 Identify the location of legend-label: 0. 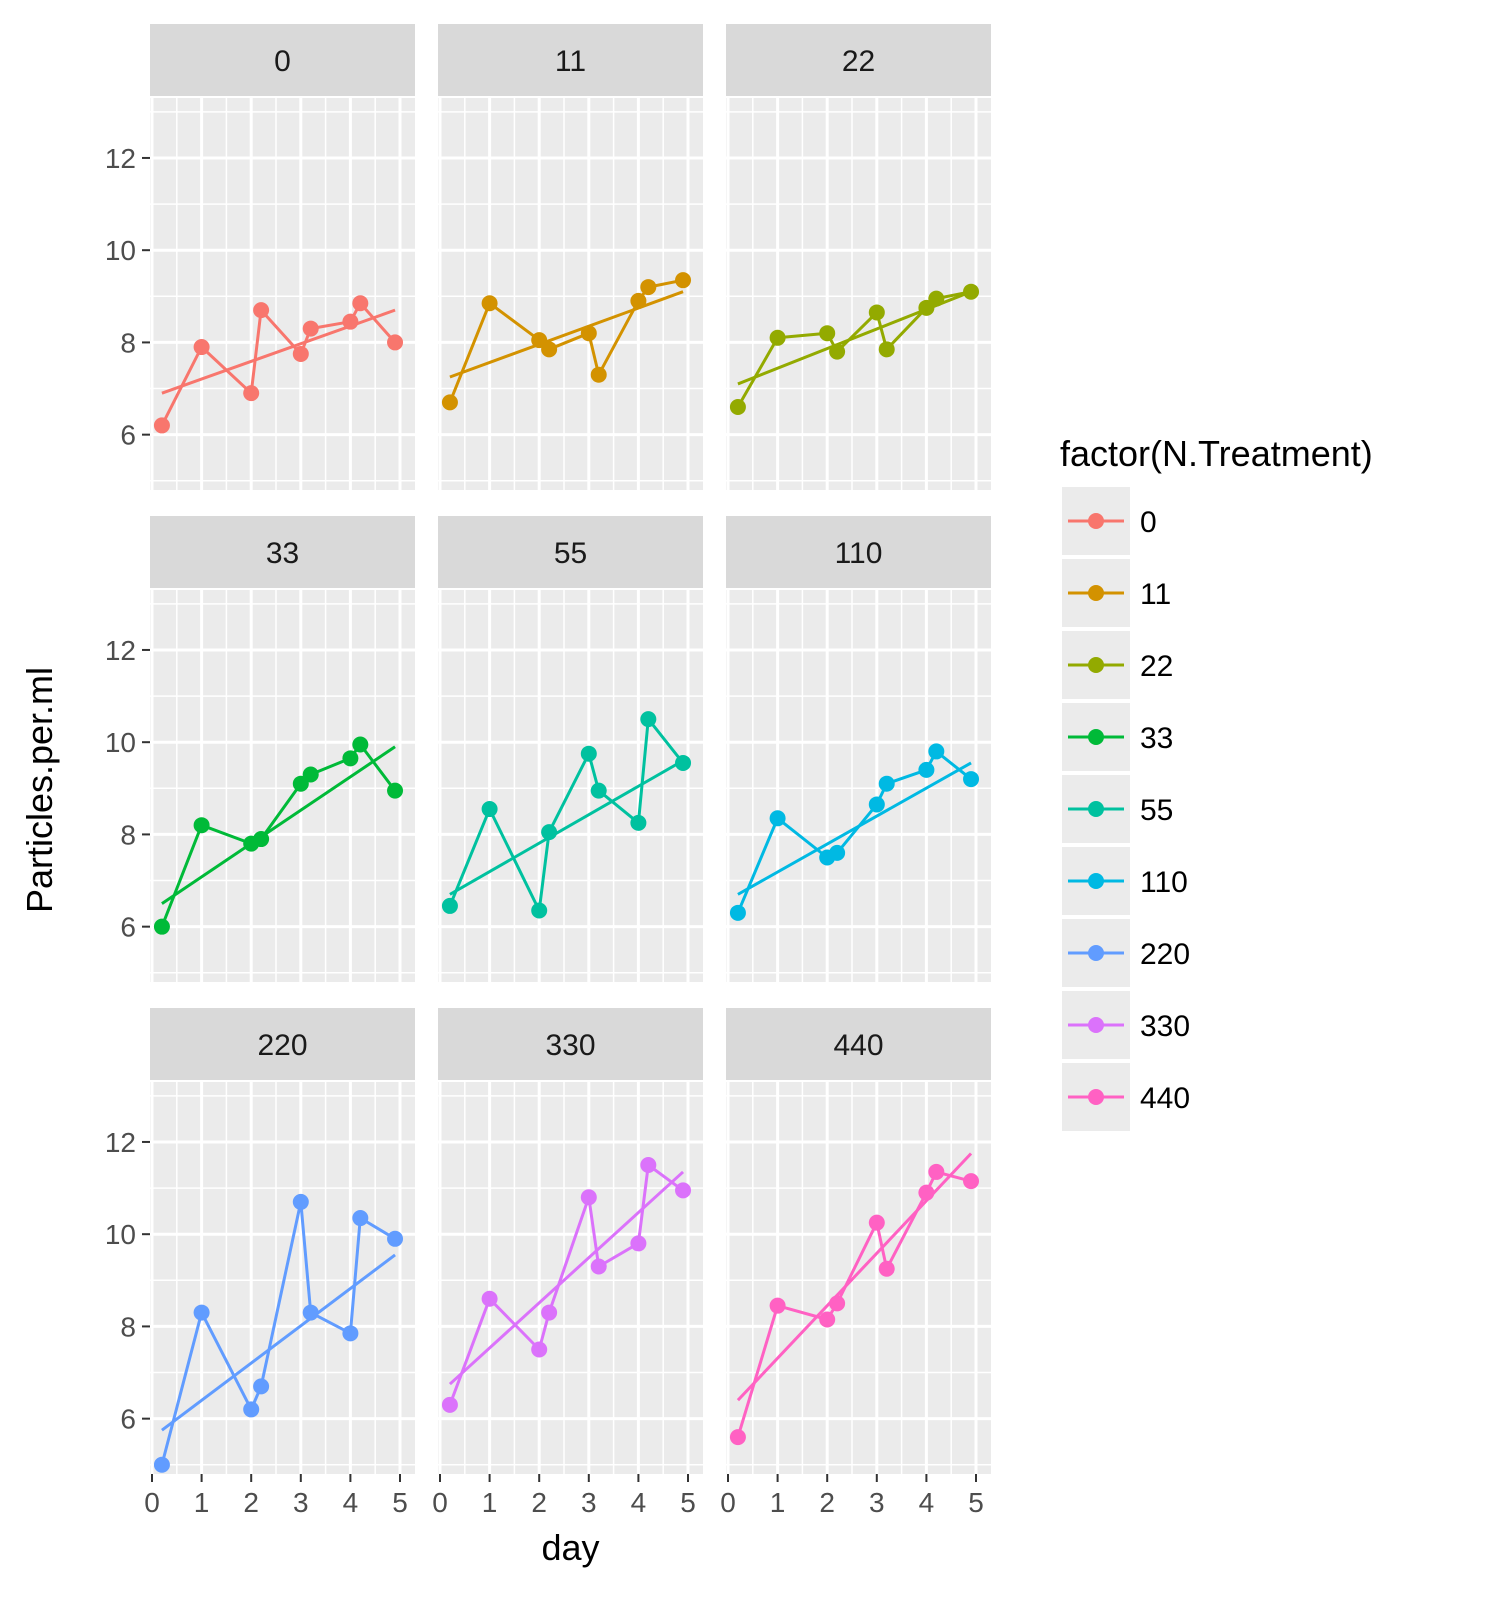
(1148, 522).